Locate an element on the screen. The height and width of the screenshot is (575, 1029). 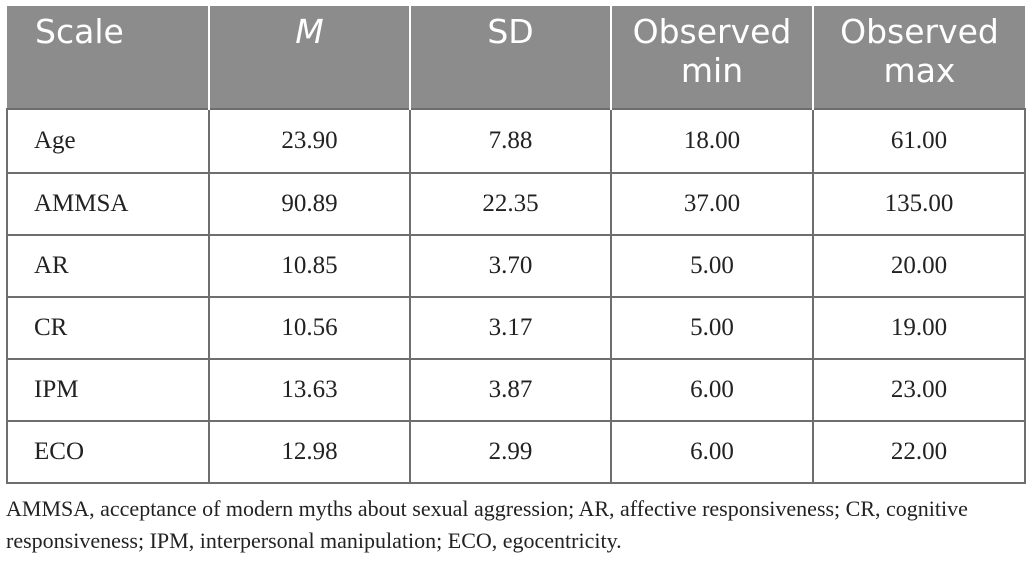
cell-max: 22.00 is located at coordinates (919, 452).